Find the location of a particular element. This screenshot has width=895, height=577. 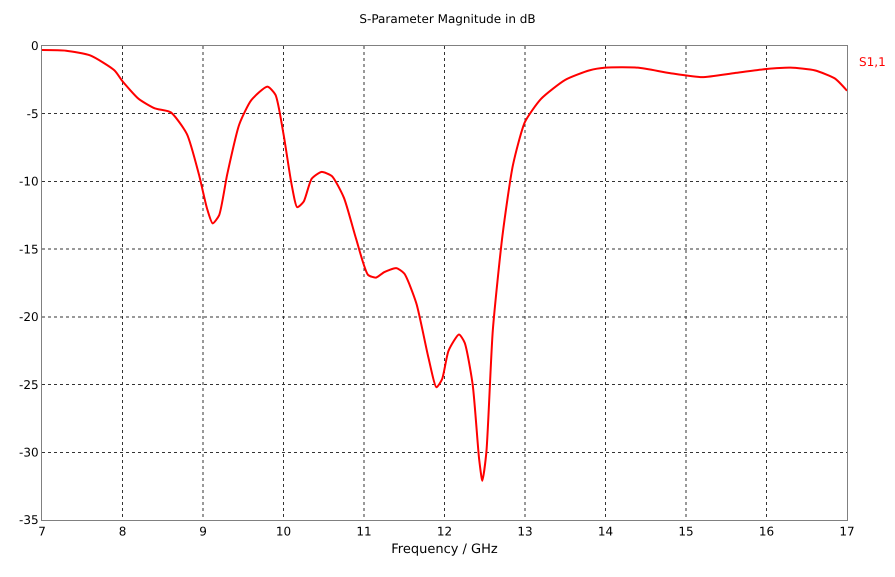

x-tick-label: 7 is located at coordinates (42, 531).